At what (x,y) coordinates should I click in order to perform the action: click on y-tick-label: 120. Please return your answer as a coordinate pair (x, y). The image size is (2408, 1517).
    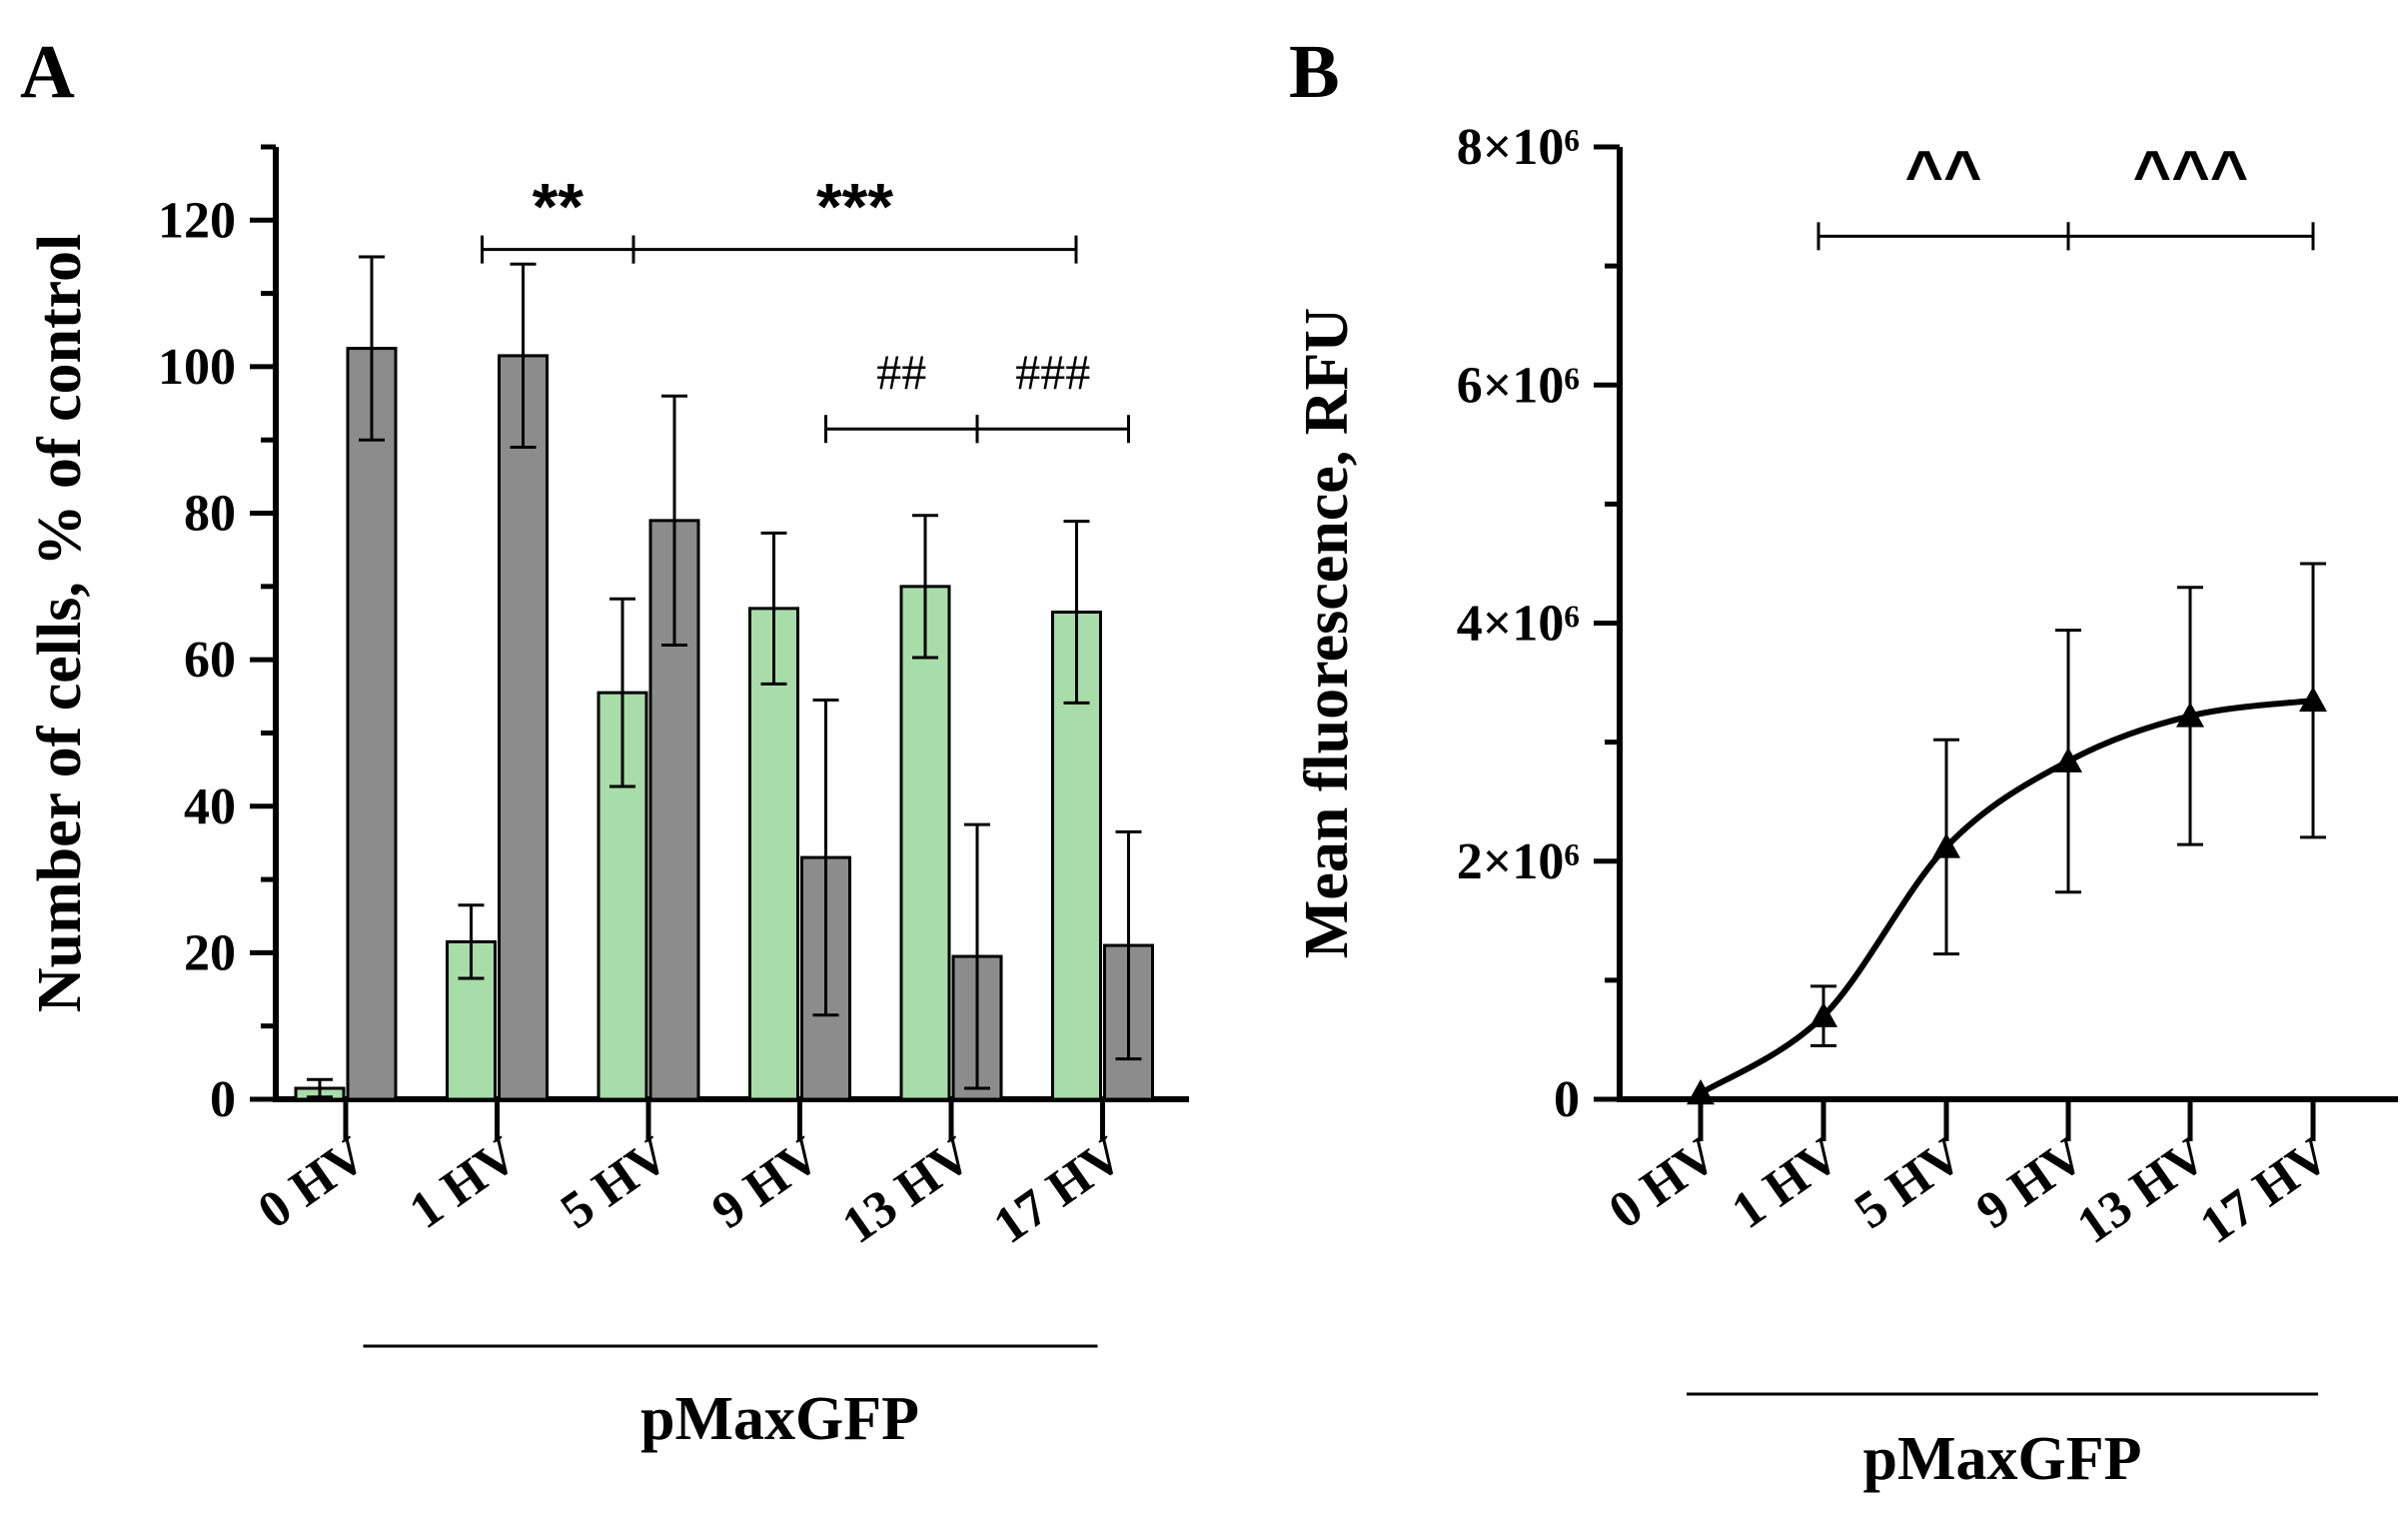
    Looking at the image, I should click on (197, 220).